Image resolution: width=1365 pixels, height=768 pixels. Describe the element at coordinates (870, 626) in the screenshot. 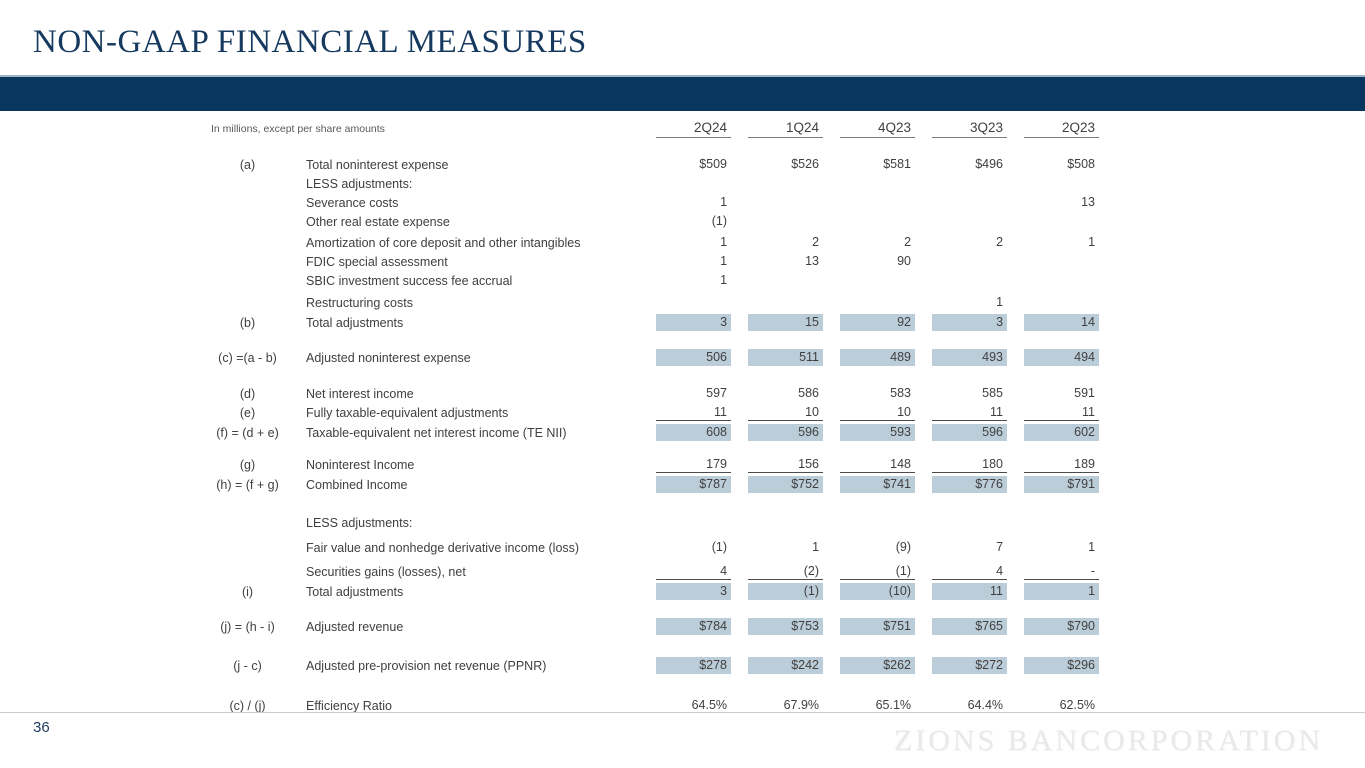

I see `value-cell: $751` at that location.